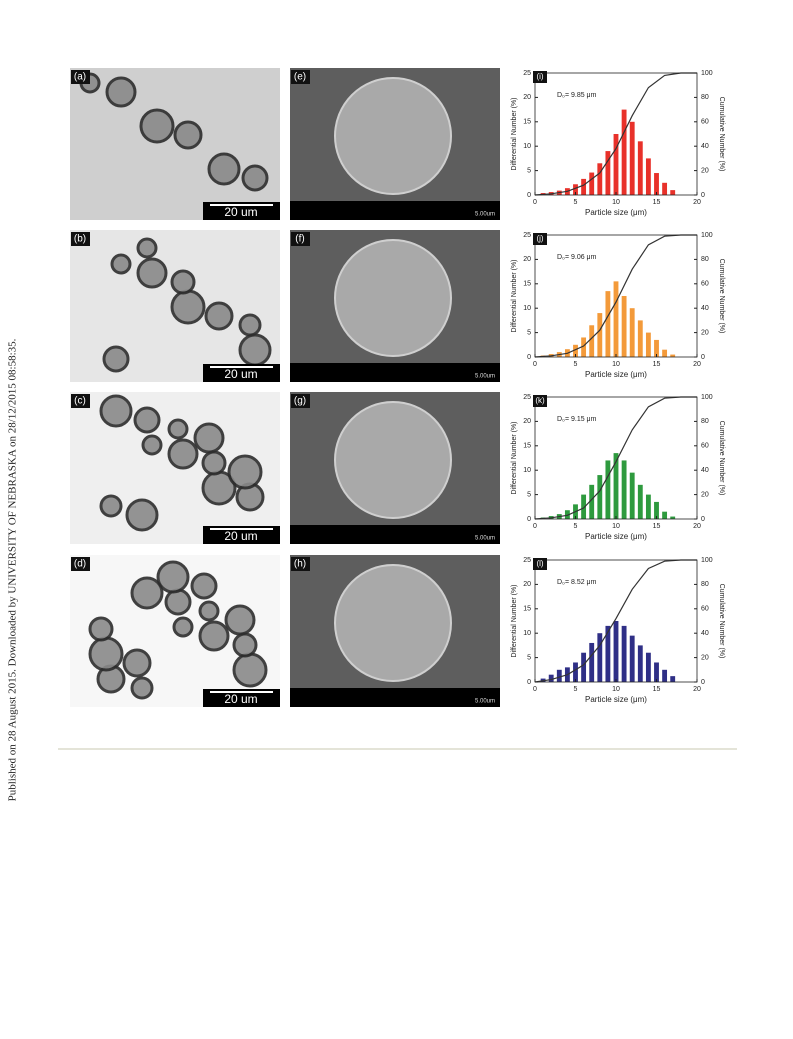 The width and height of the screenshot is (793, 1039). Describe the element at coordinates (577, 582) in the screenshot. I see `annotation: D₀= 8.52 μm` at that location.